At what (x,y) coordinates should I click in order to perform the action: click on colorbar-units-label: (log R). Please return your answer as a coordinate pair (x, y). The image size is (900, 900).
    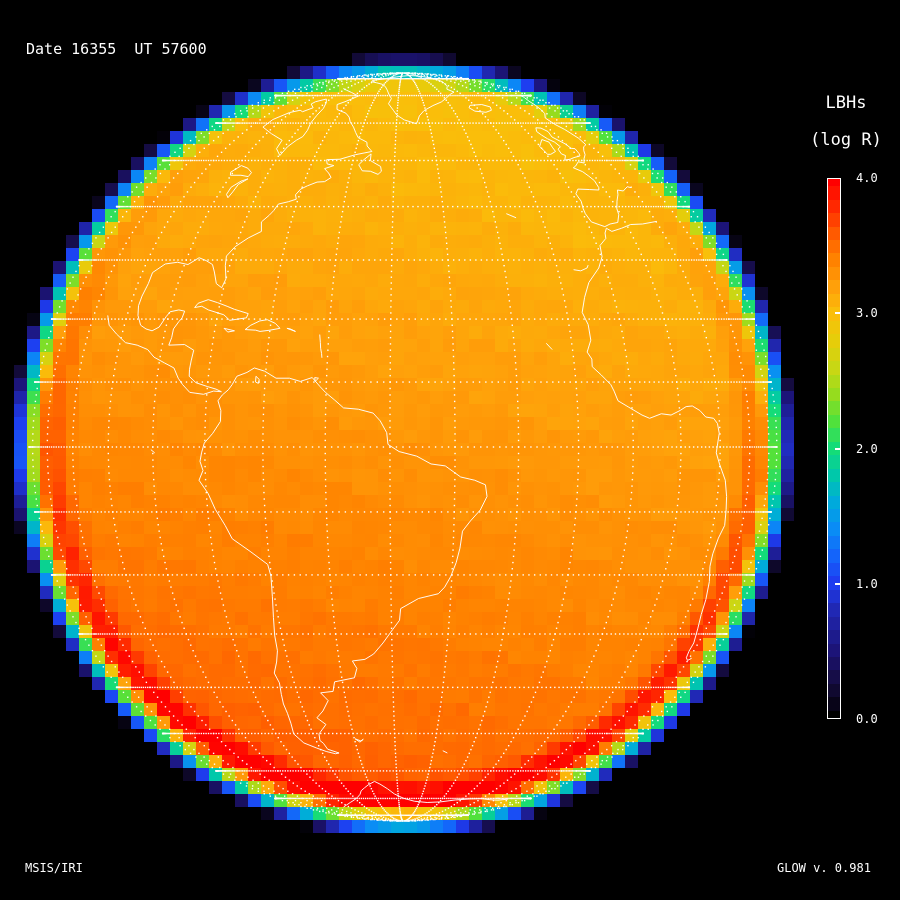
    Looking at the image, I should click on (846, 140).